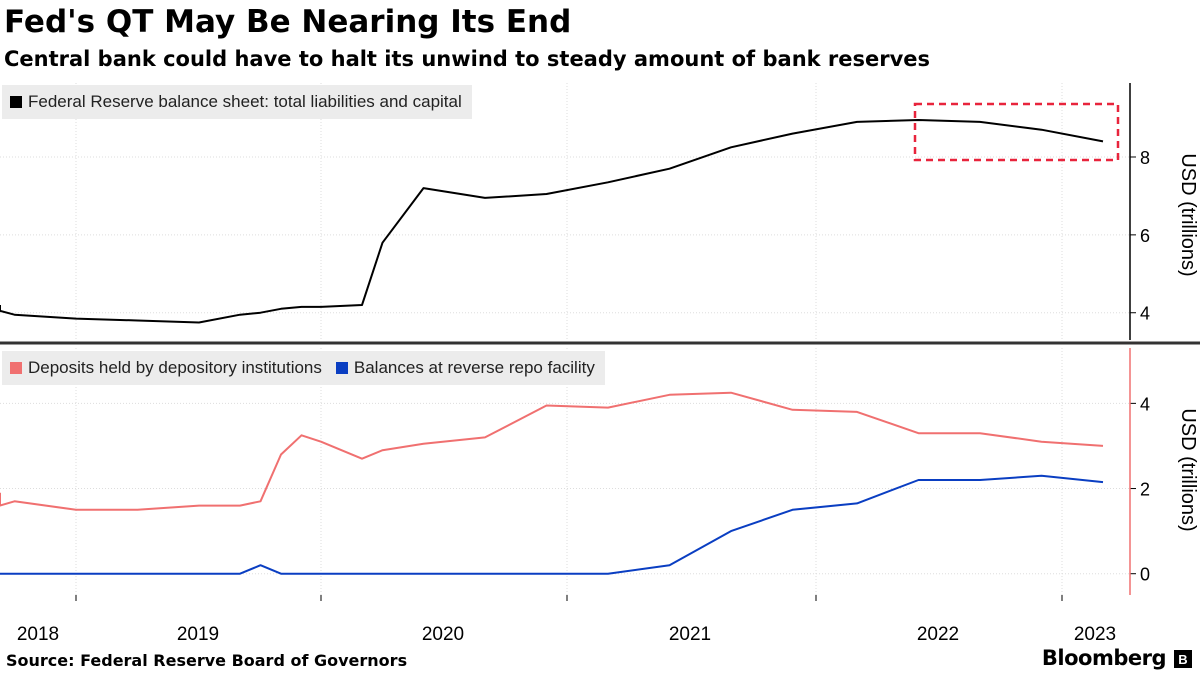  Describe the element at coordinates (175, 367) in the screenshot. I see `legend-label-deposits: Deposits held by depository institutions` at that location.